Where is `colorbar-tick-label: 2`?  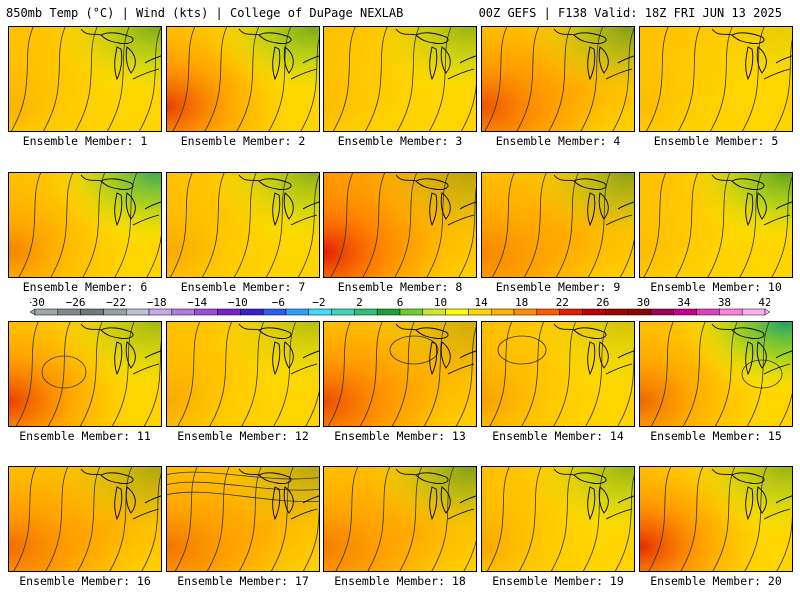 colorbar-tick-label: 2 is located at coordinates (359, 302).